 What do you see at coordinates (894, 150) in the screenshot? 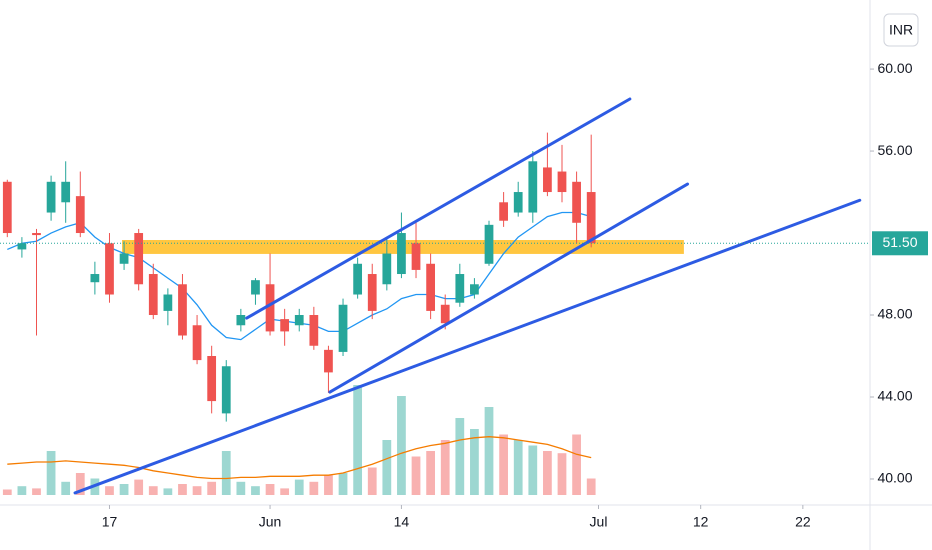
I see `y-tick-label: 56.00` at bounding box center [894, 150].